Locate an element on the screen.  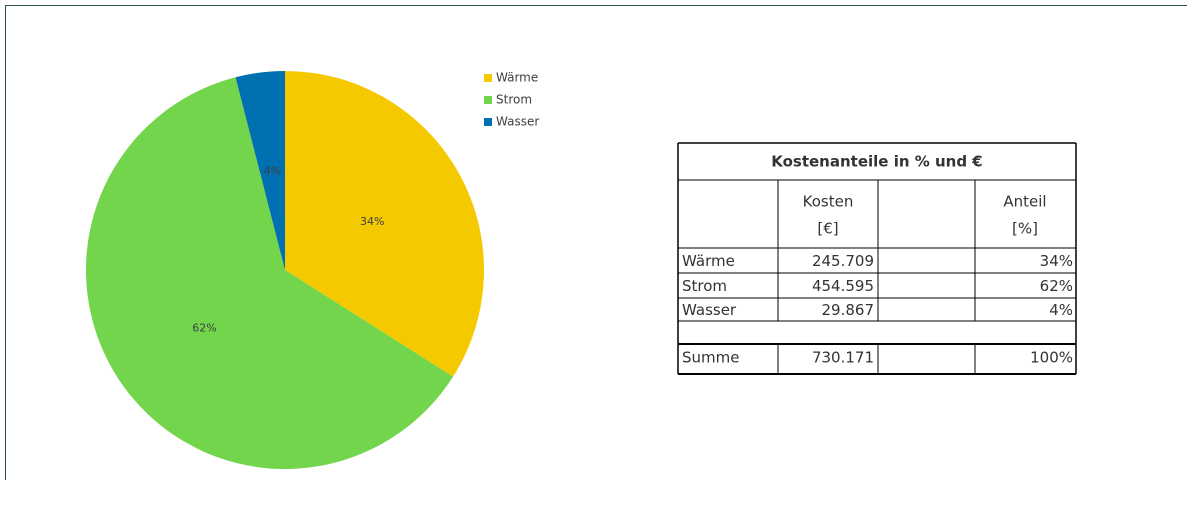
header-cell: [€] is located at coordinates (827, 229).